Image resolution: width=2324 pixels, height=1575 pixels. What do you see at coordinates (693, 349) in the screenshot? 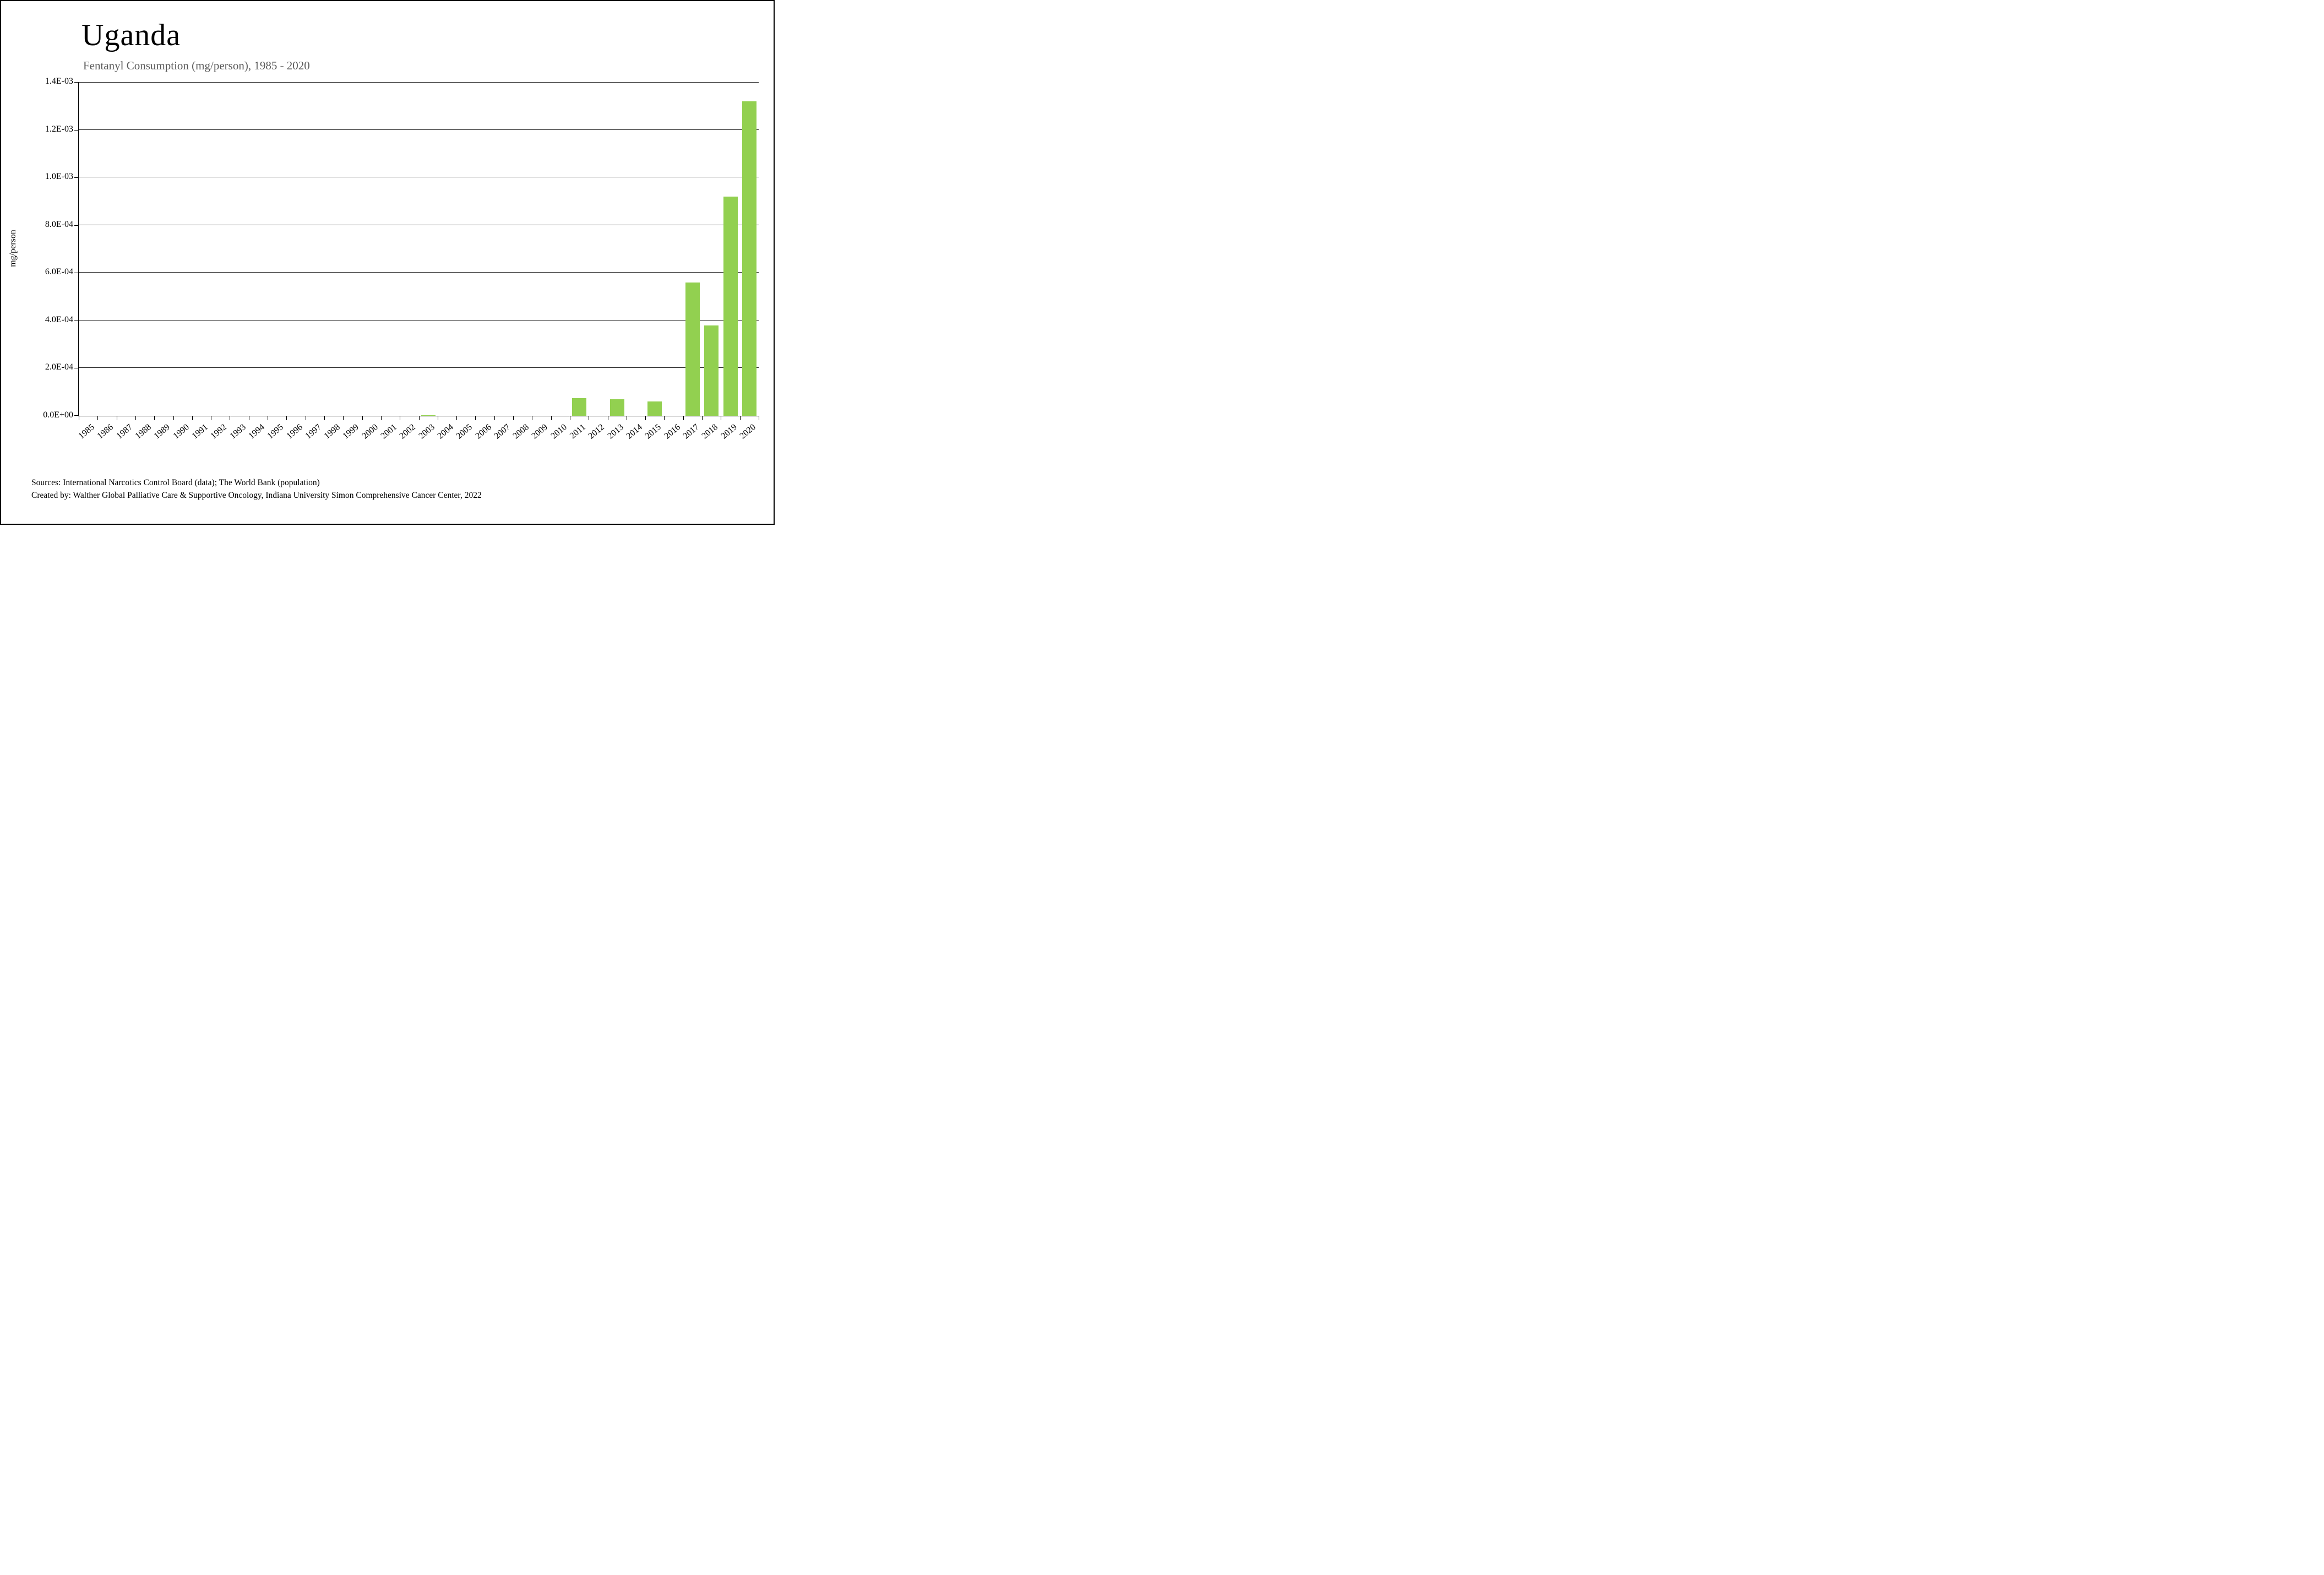
I see `bar-2017` at bounding box center [693, 349].